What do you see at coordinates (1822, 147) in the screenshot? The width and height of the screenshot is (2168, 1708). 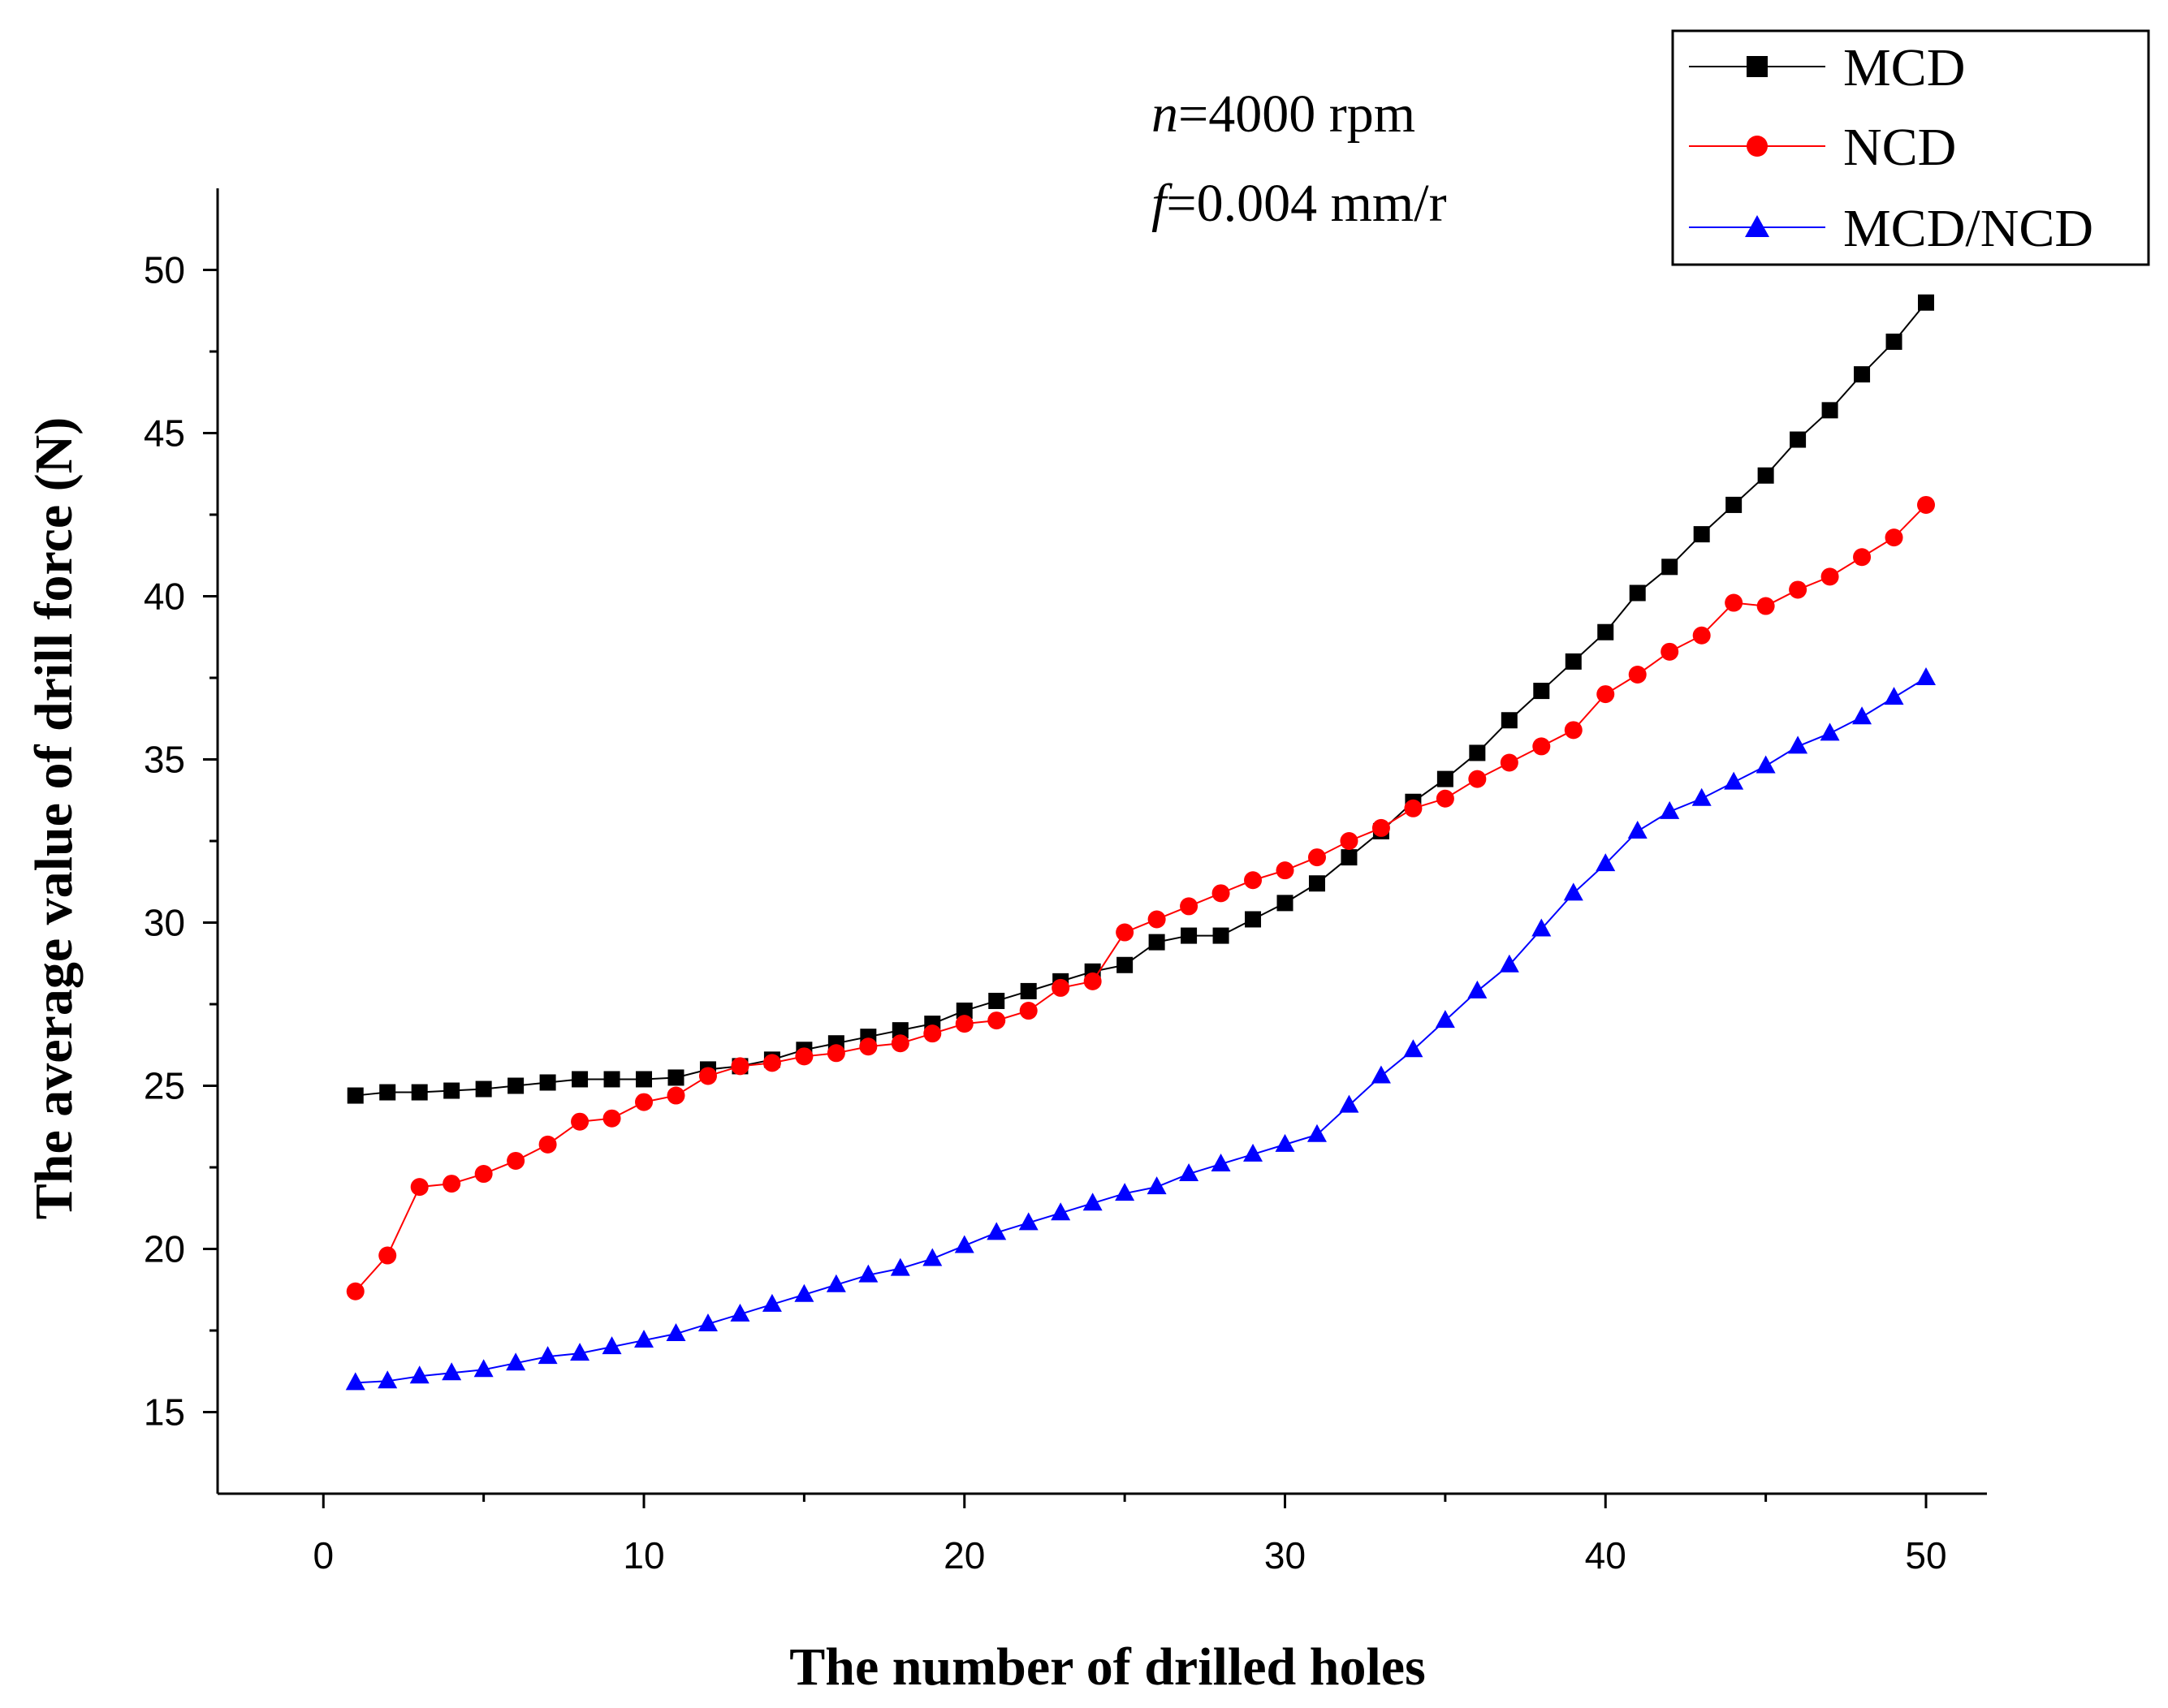 I see `legend-item-ncd: NCD` at bounding box center [1822, 147].